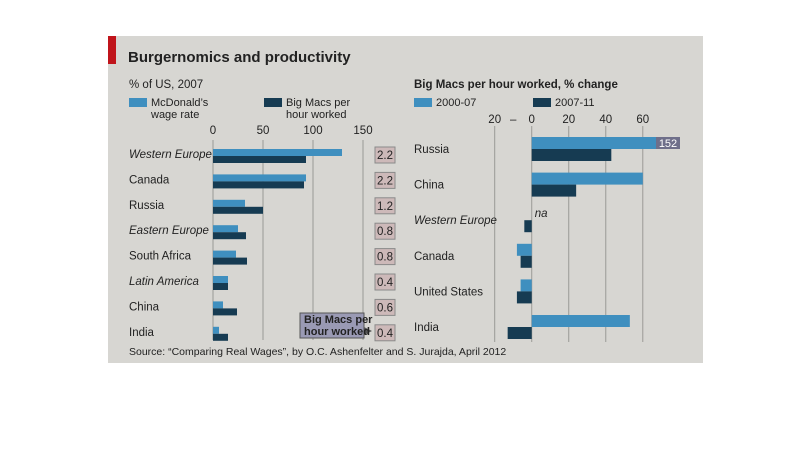 This screenshot has height=458, width=810. What do you see at coordinates (164, 282) in the screenshot?
I see `category-label: Latin America` at bounding box center [164, 282].